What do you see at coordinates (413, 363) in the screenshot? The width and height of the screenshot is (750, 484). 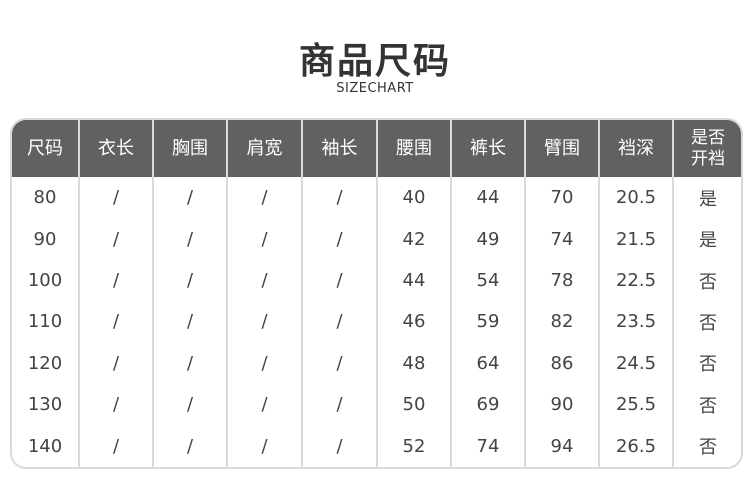 I see `table-cell: 48` at bounding box center [413, 363].